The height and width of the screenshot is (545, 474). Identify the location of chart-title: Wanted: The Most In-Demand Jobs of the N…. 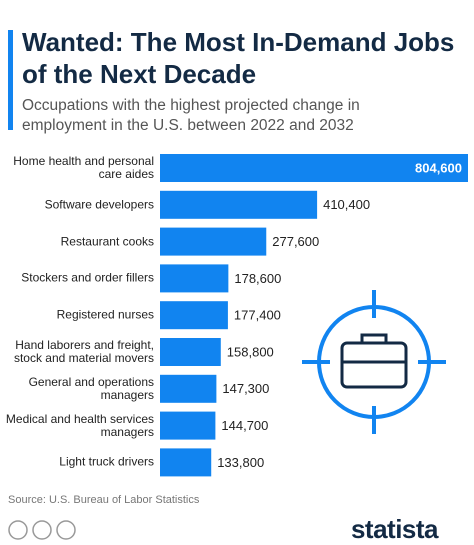
(238, 58).